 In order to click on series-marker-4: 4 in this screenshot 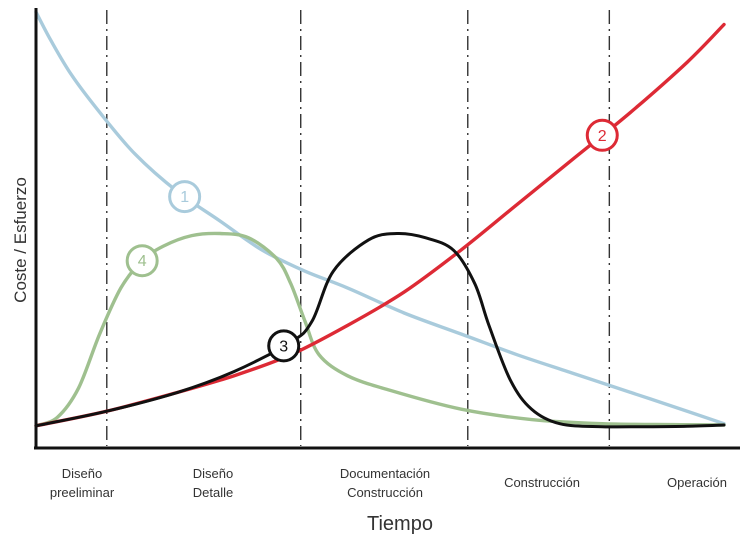, I will do `click(142, 261)`.